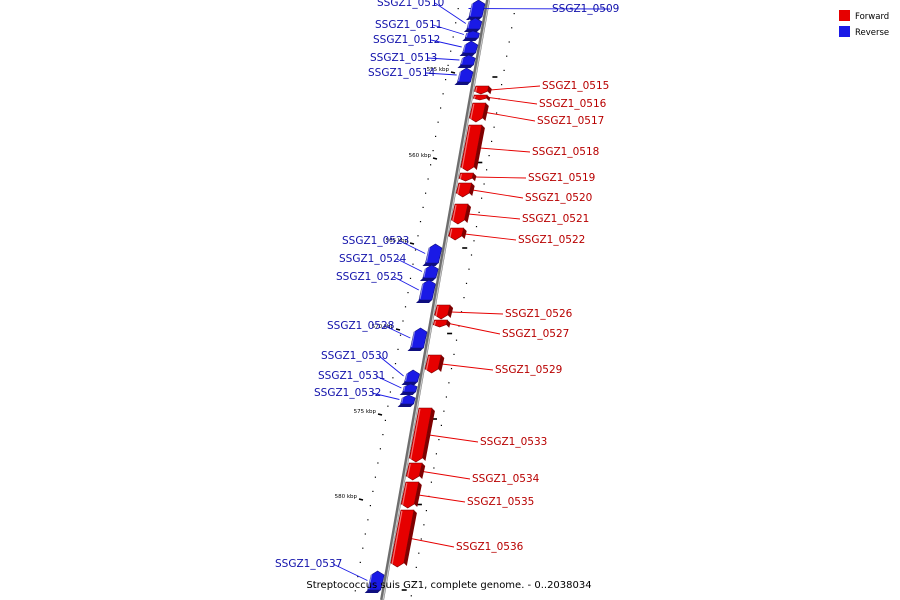  I want to click on gene-label: SSGZ1_0531, so click(351, 376).